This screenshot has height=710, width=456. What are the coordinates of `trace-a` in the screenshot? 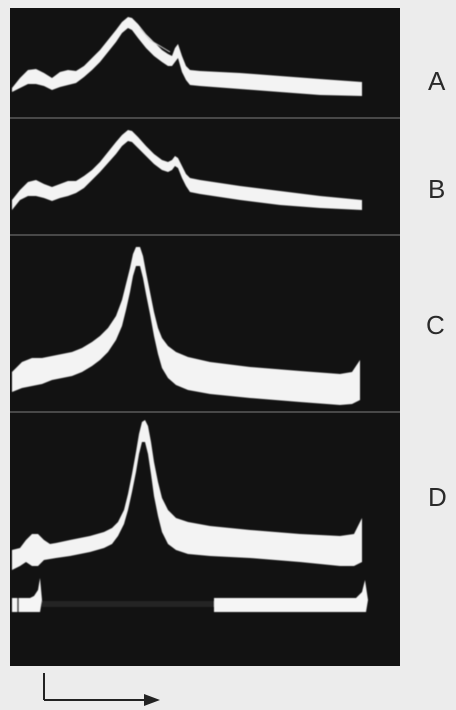 It's located at (187, 56).